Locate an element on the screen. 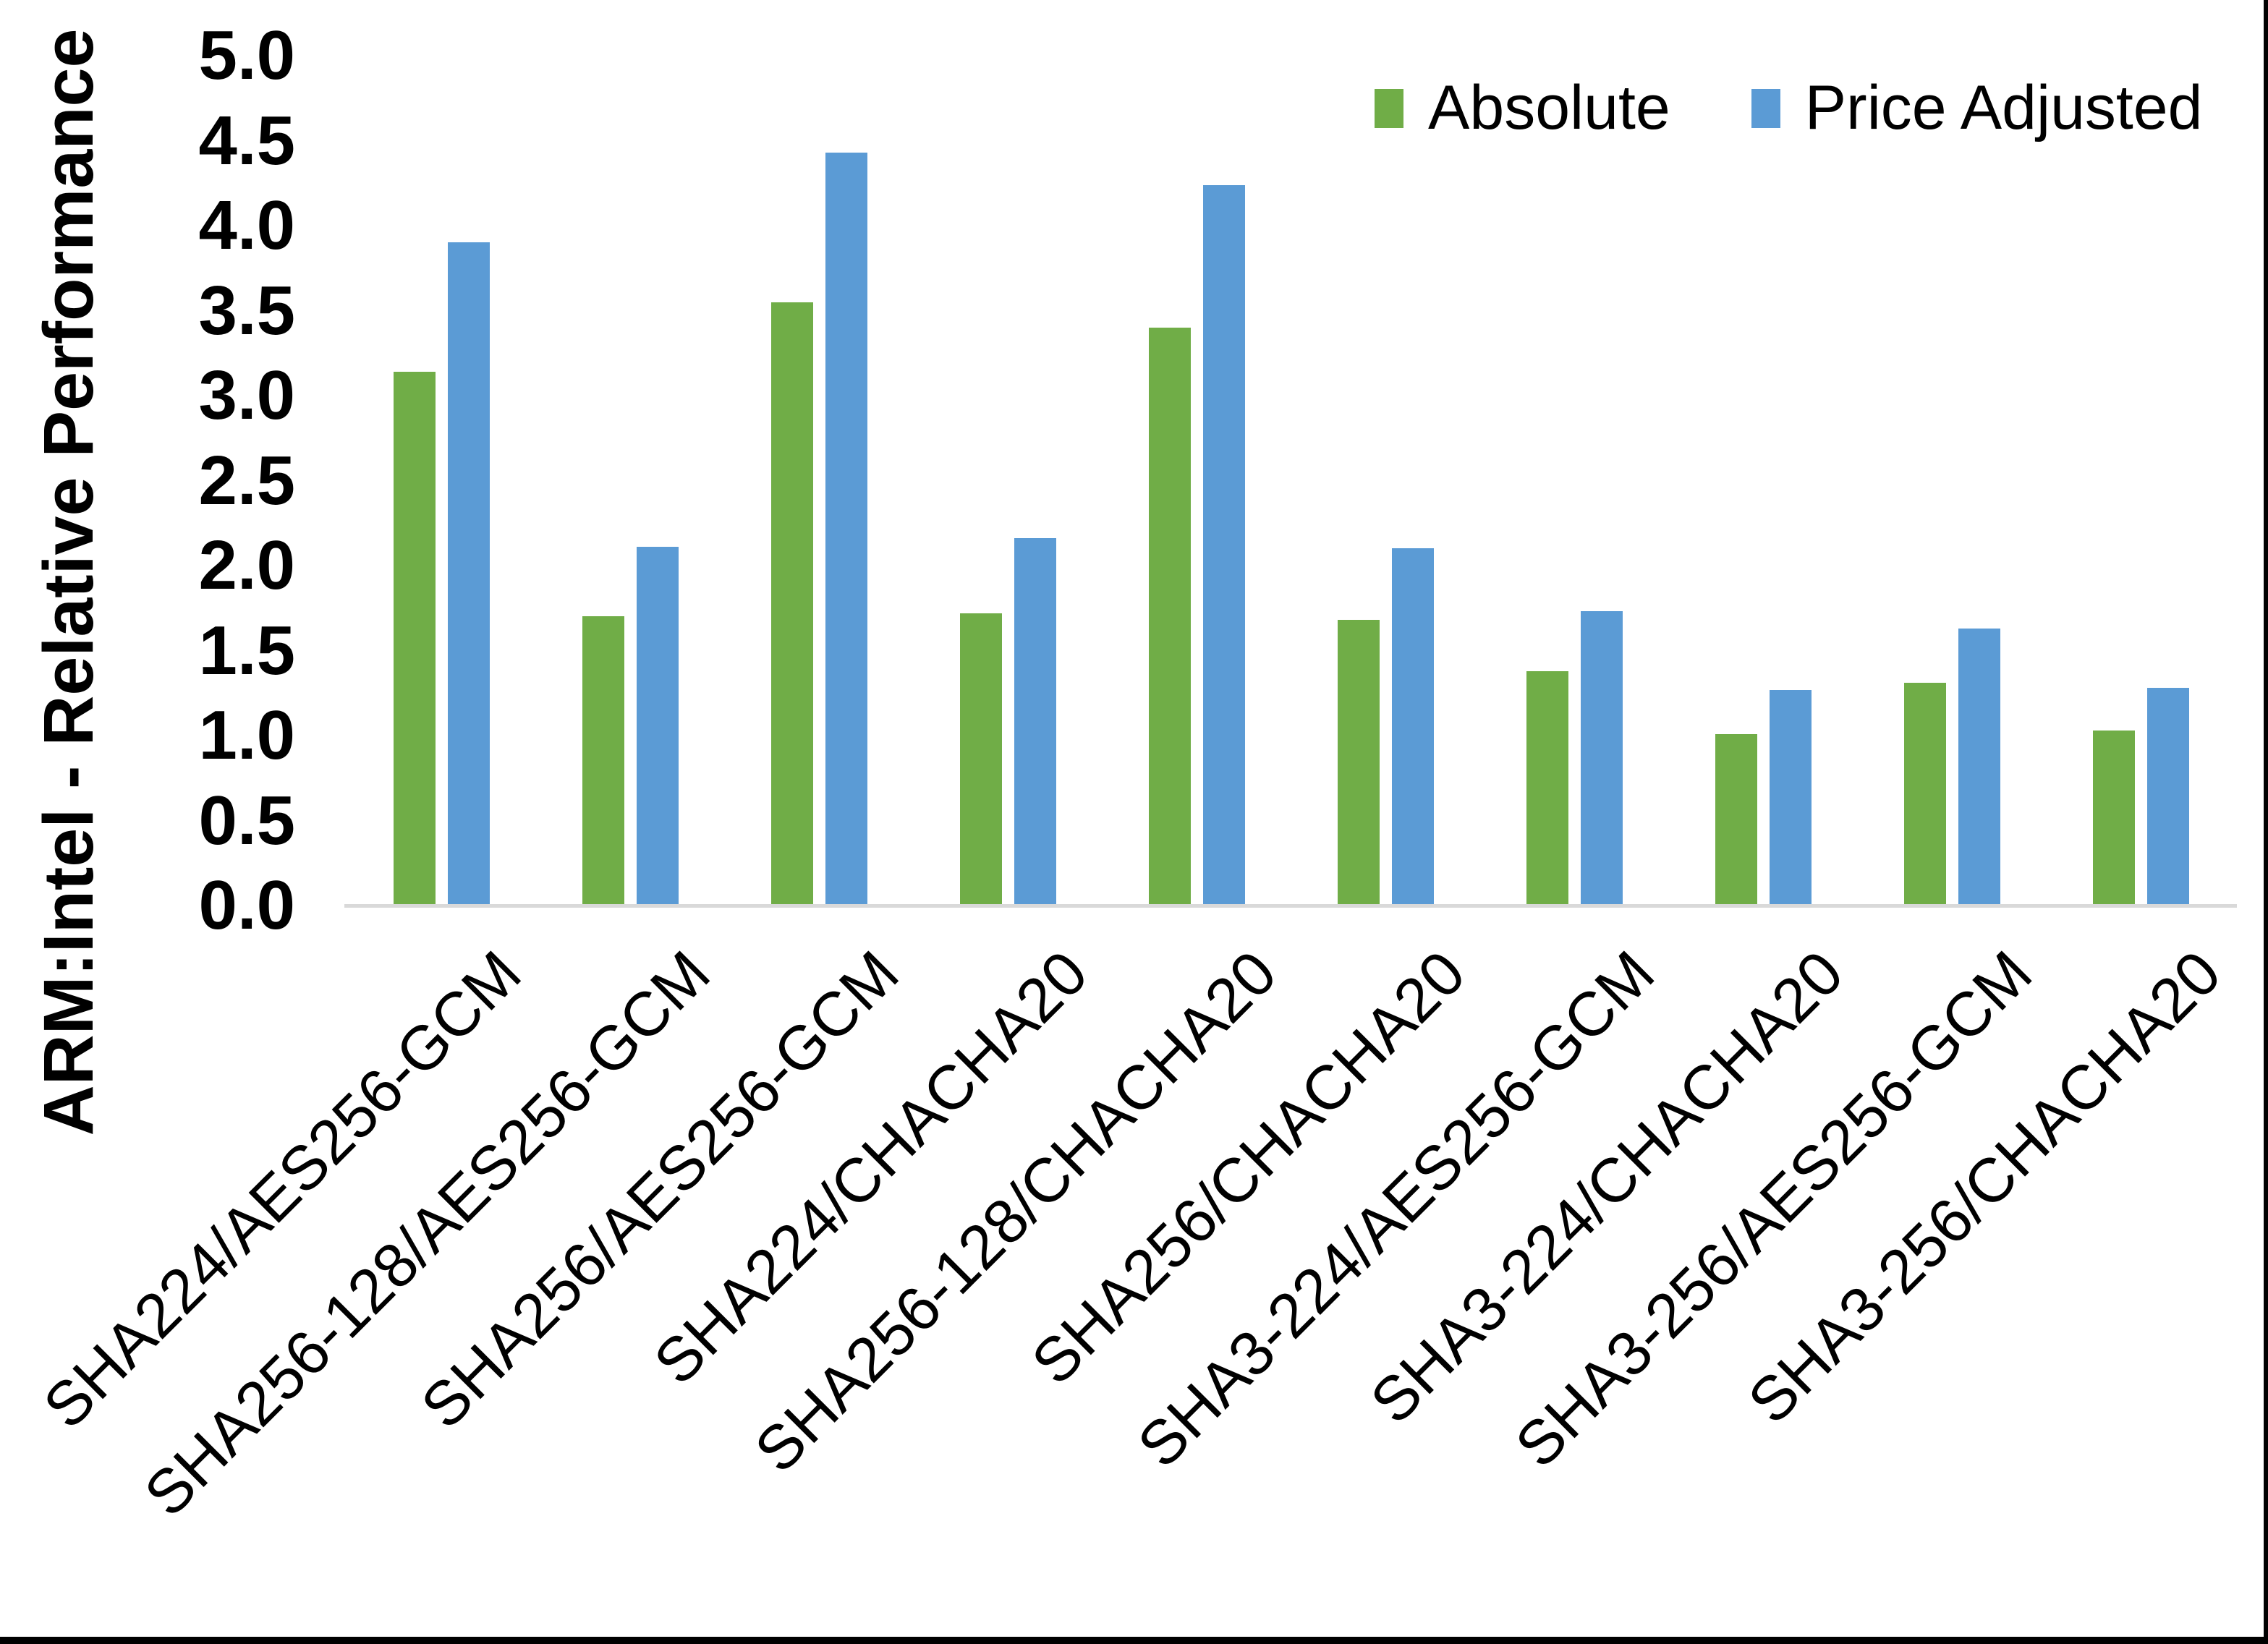  legend: Absolute Price Adjusted is located at coordinates (1789, 108).